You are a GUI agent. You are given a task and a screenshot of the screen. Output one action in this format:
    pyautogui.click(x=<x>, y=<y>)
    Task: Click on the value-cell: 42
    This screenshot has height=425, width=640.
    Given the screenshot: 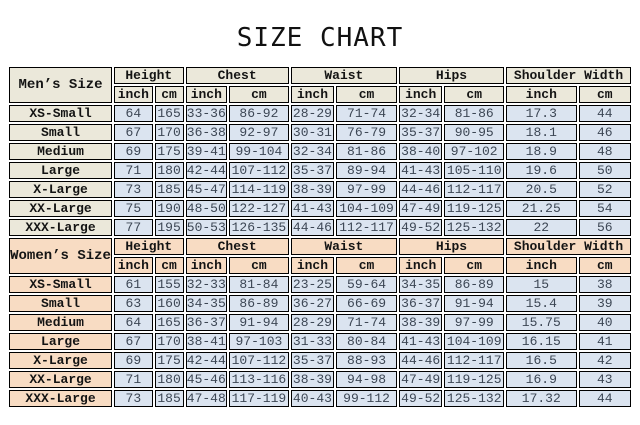 What is the action you would take?
    pyautogui.click(x=604, y=360)
    